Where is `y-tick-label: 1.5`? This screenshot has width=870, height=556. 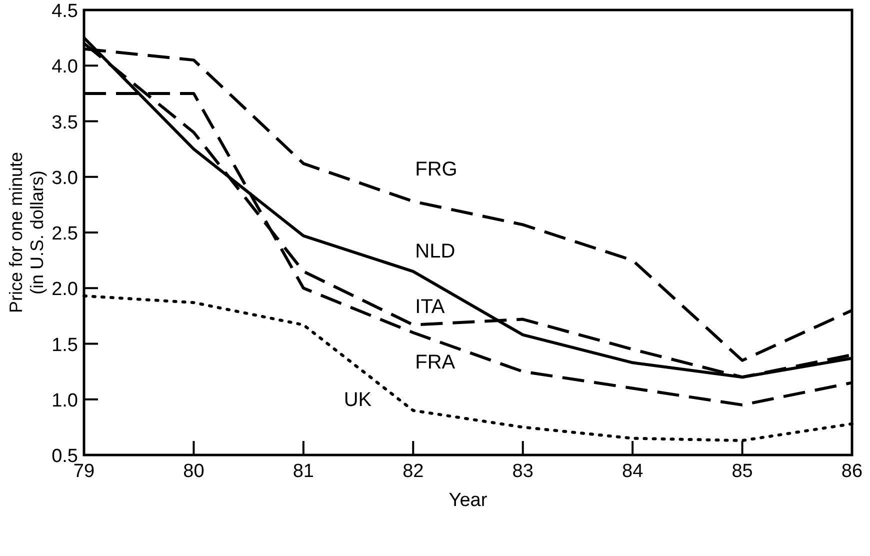
y-tick-label: 1.5 is located at coordinates (65, 345).